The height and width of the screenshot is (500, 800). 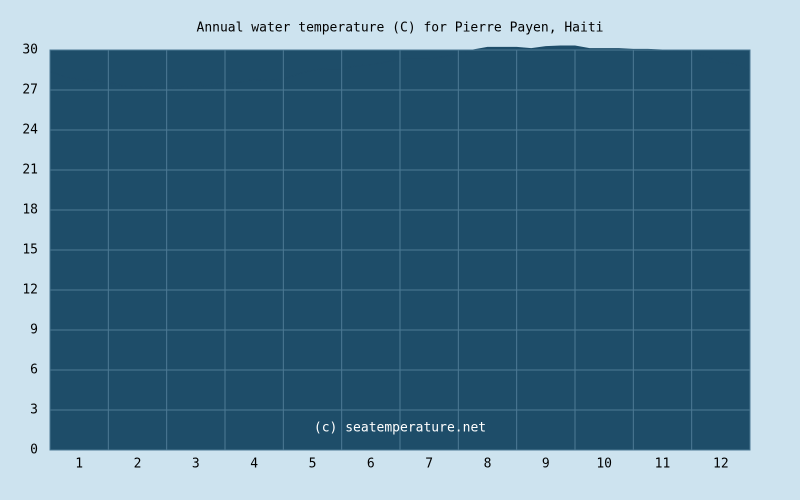 What do you see at coordinates (371, 464) in the screenshot?
I see `x-tick-label: 6` at bounding box center [371, 464].